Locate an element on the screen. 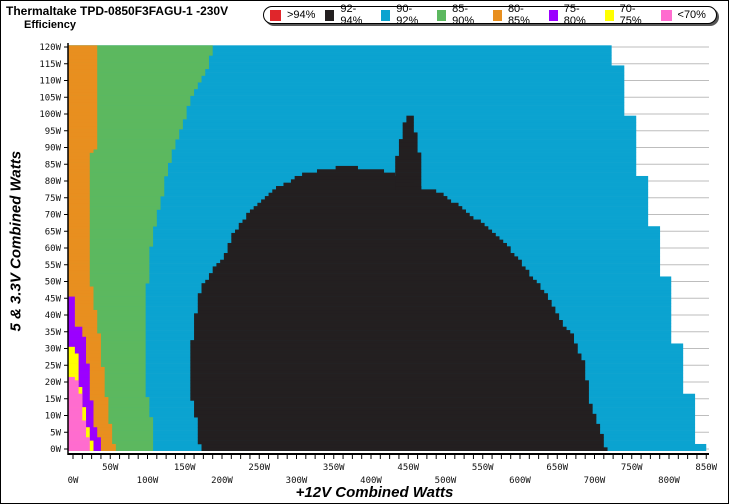 This screenshot has width=729, height=504. region-92-94- is located at coordinates (408, 152).